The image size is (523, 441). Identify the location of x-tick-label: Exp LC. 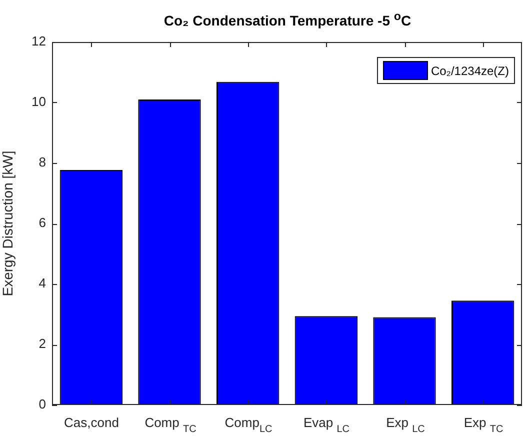
(405, 425).